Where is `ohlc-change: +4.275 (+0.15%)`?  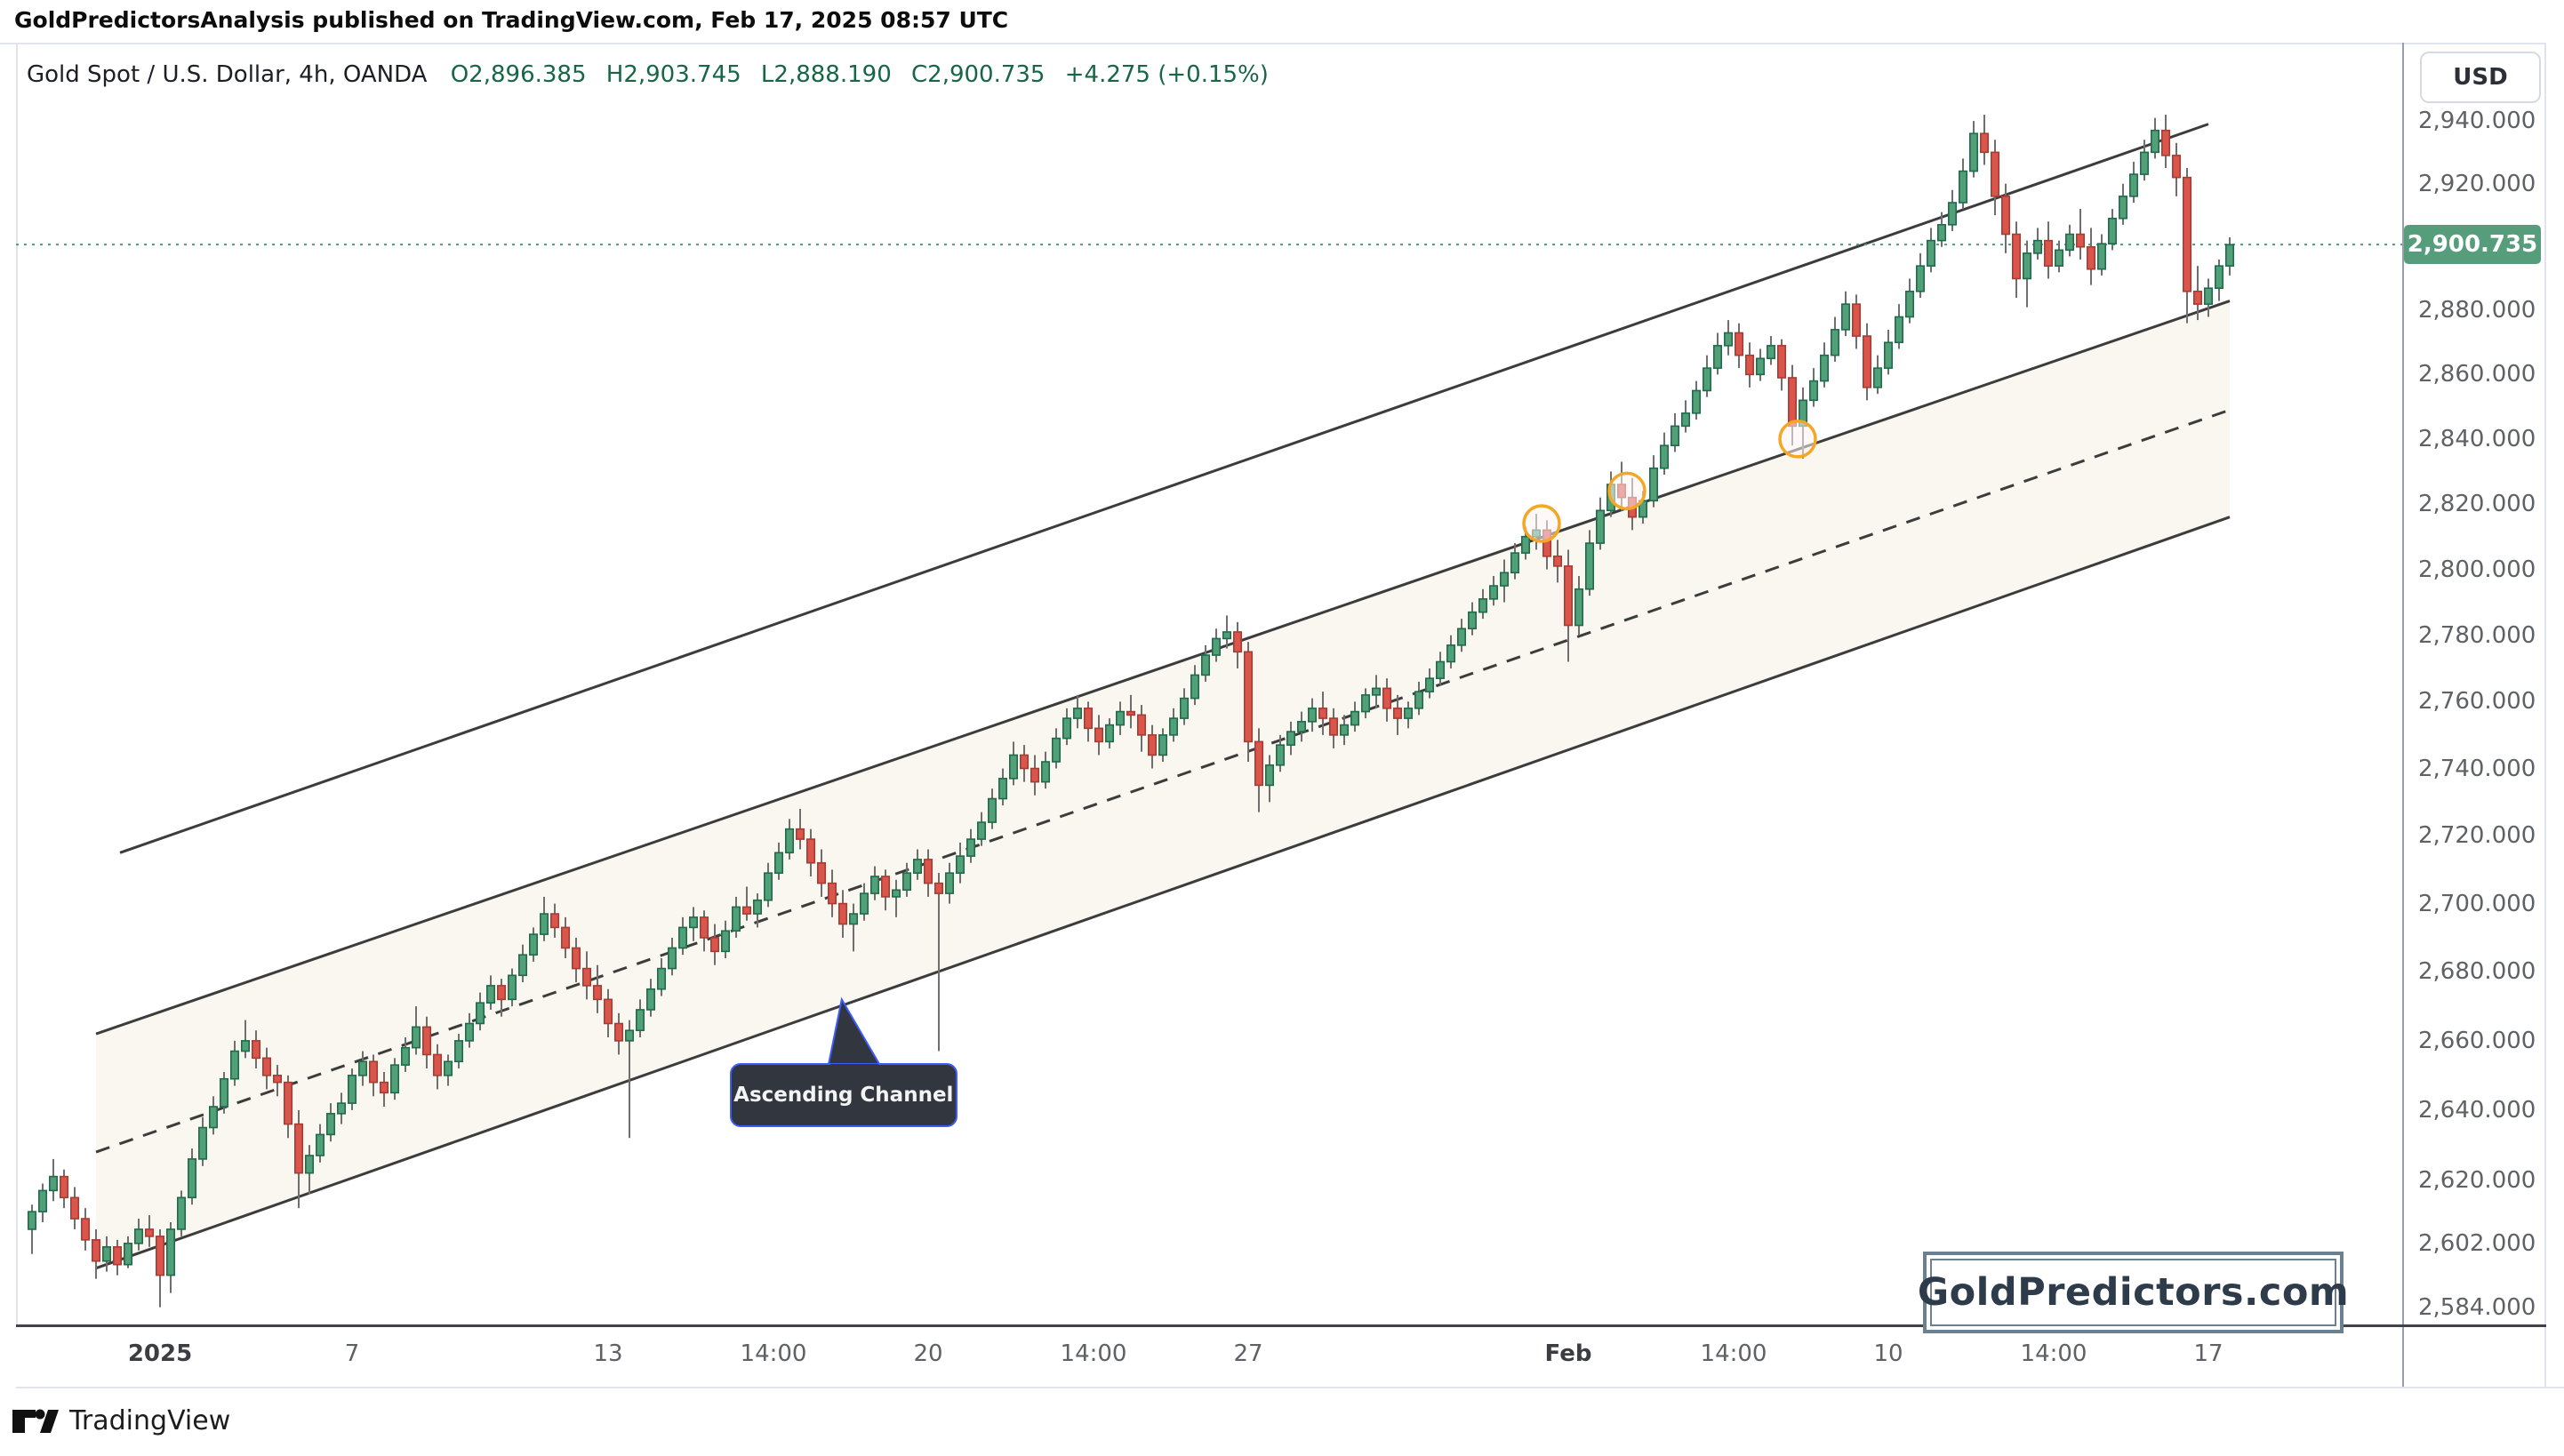
ohlc-change: +4.275 (+0.15%) is located at coordinates (1166, 74).